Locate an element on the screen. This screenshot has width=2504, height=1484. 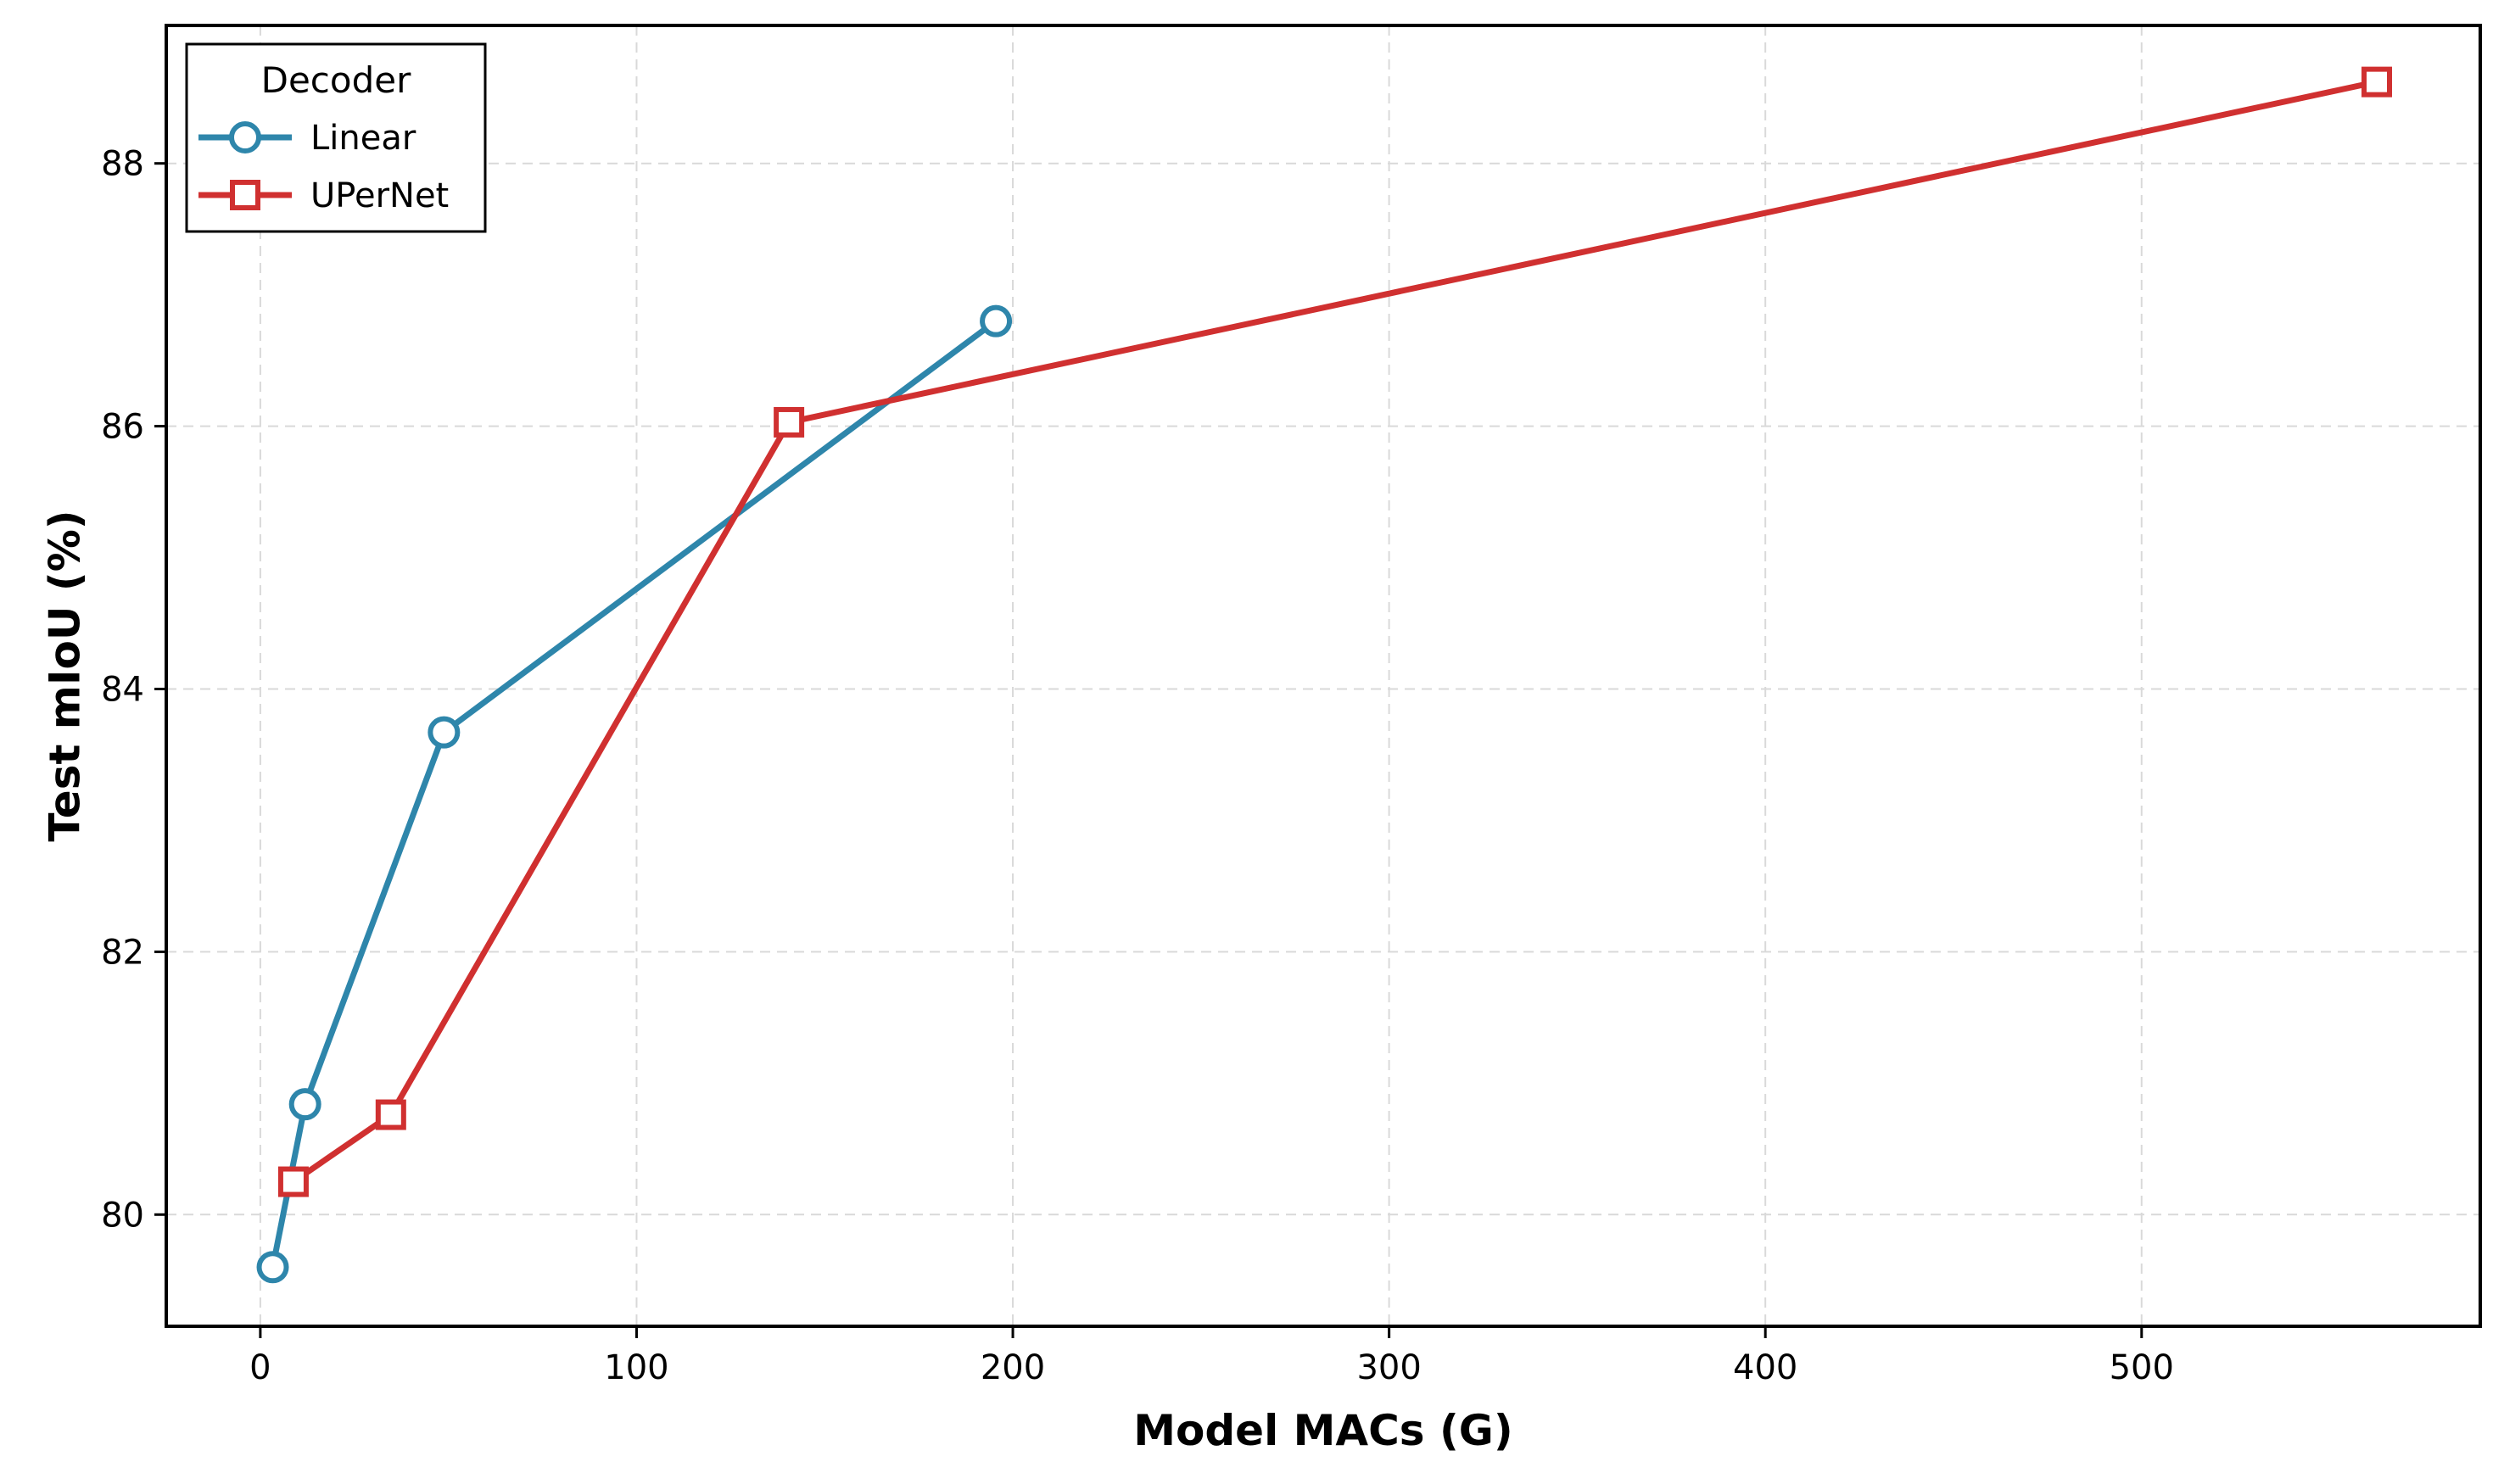
legend-item-upernet: UPerNet is located at coordinates (323, 195).